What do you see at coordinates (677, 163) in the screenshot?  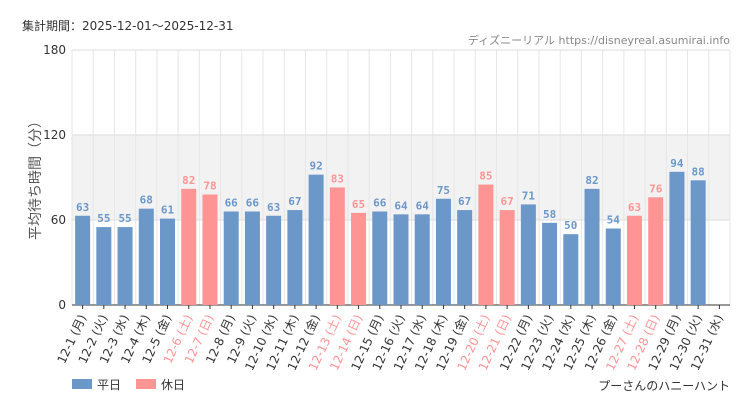 I see `value-label: 94` at bounding box center [677, 163].